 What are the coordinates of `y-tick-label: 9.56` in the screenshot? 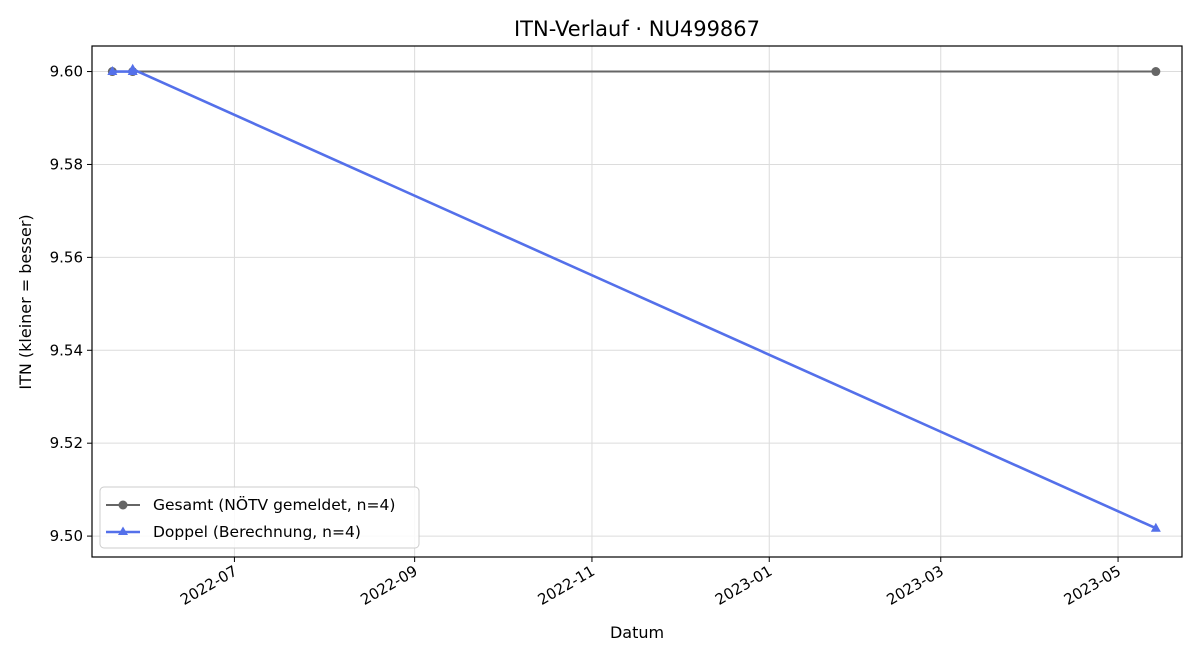 It's located at (66, 257).